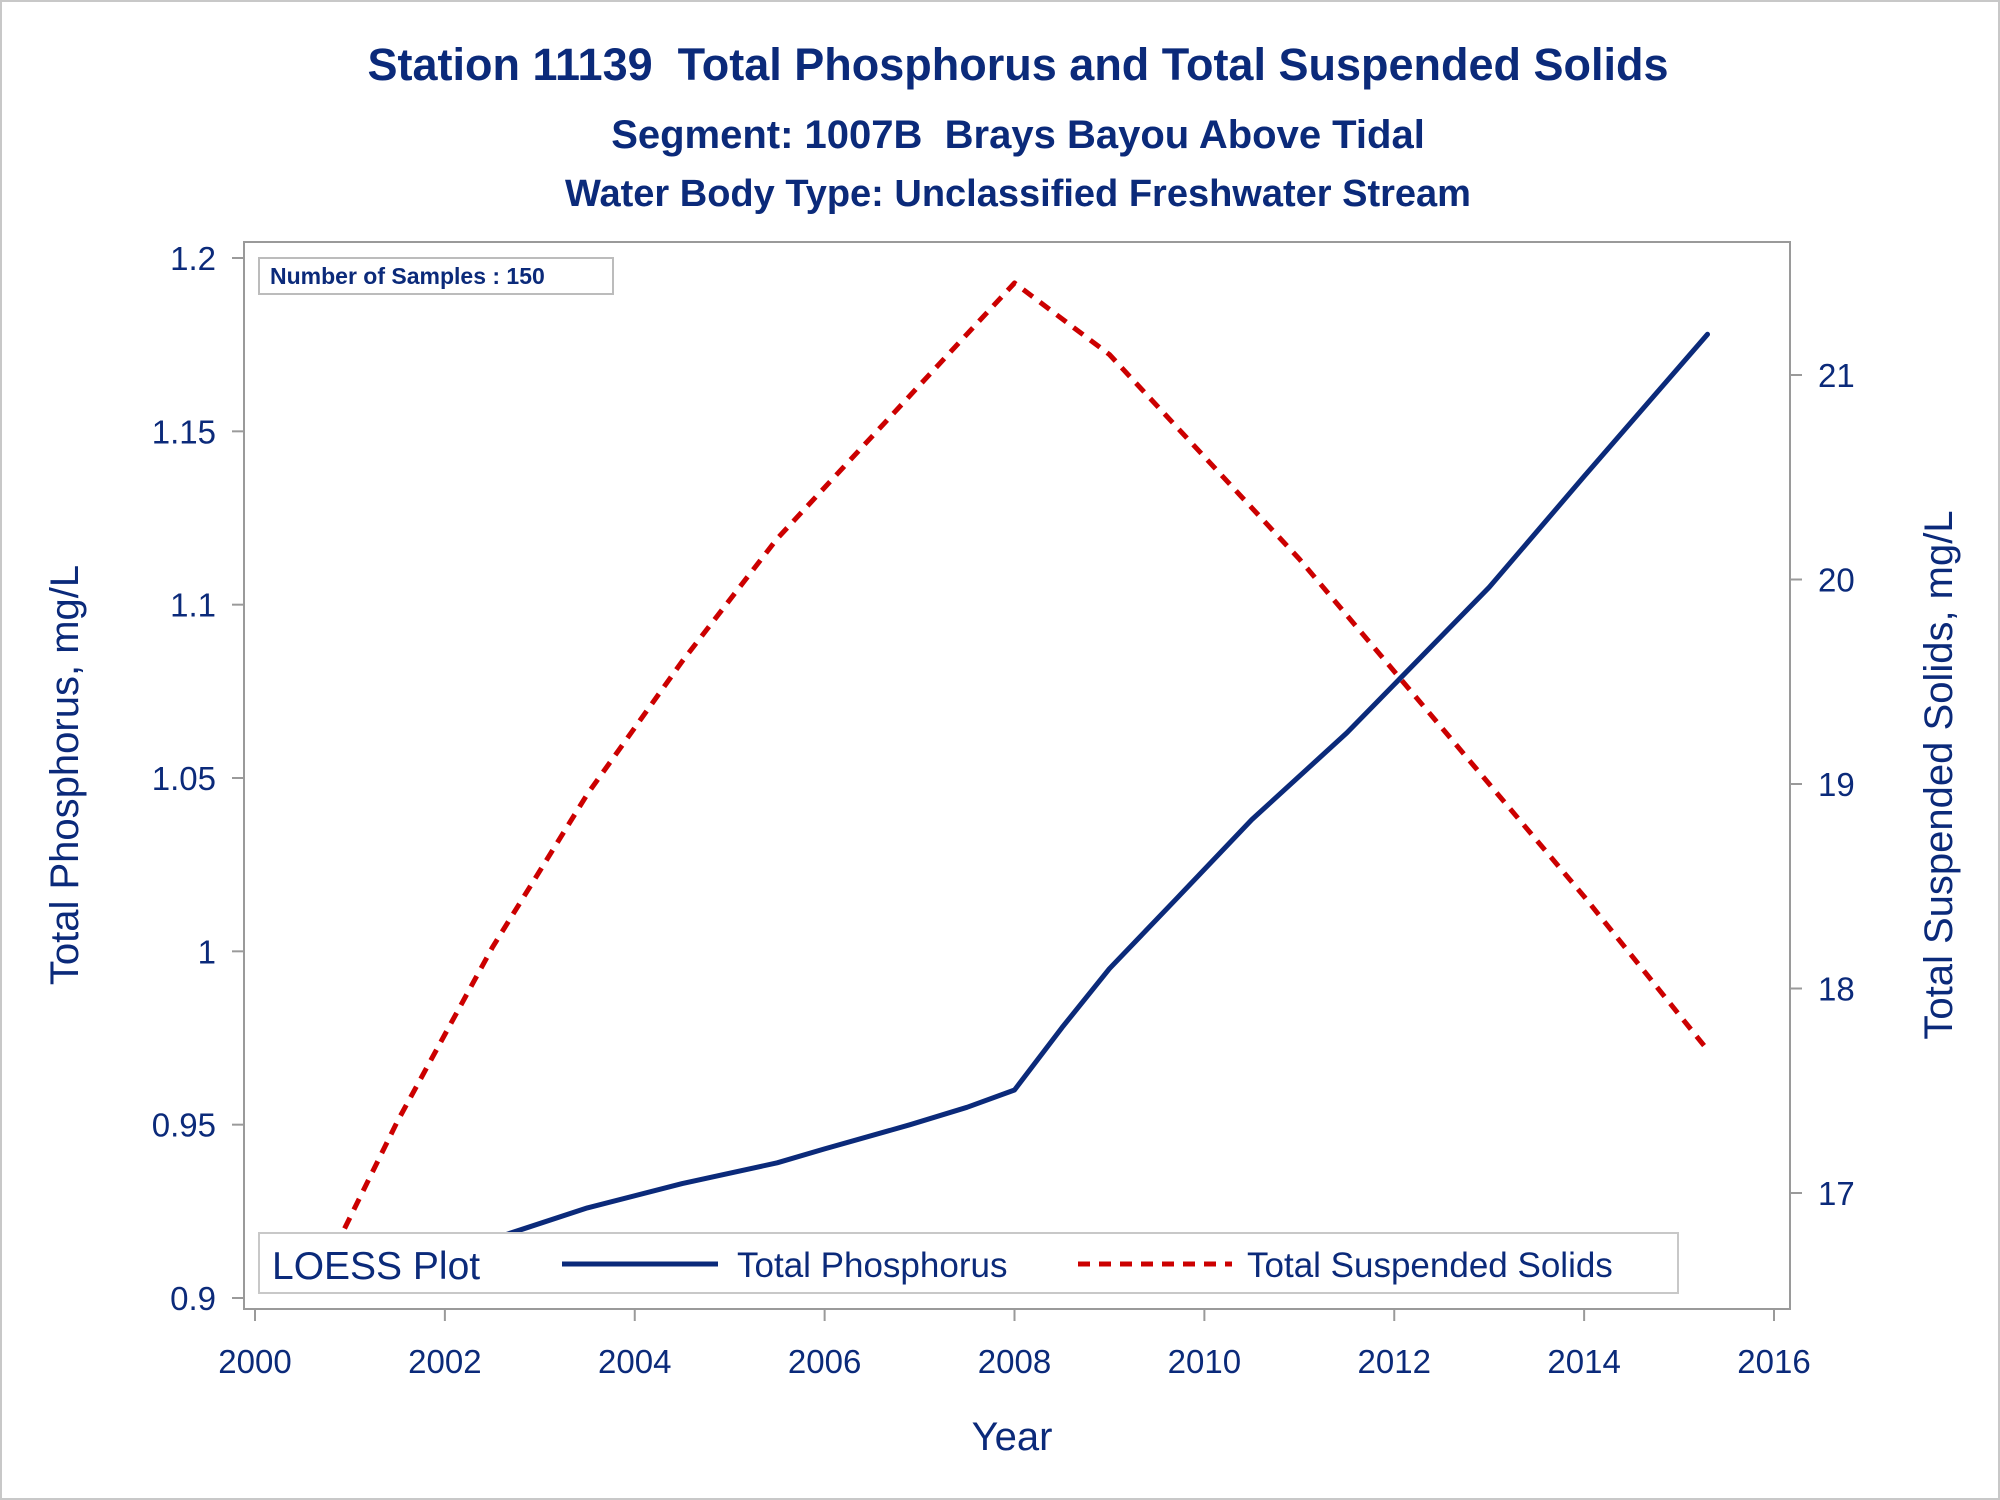 The height and width of the screenshot is (1500, 2000). Describe the element at coordinates (184, 778) in the screenshot. I see `y-left-tick-label: 1.05` at that location.